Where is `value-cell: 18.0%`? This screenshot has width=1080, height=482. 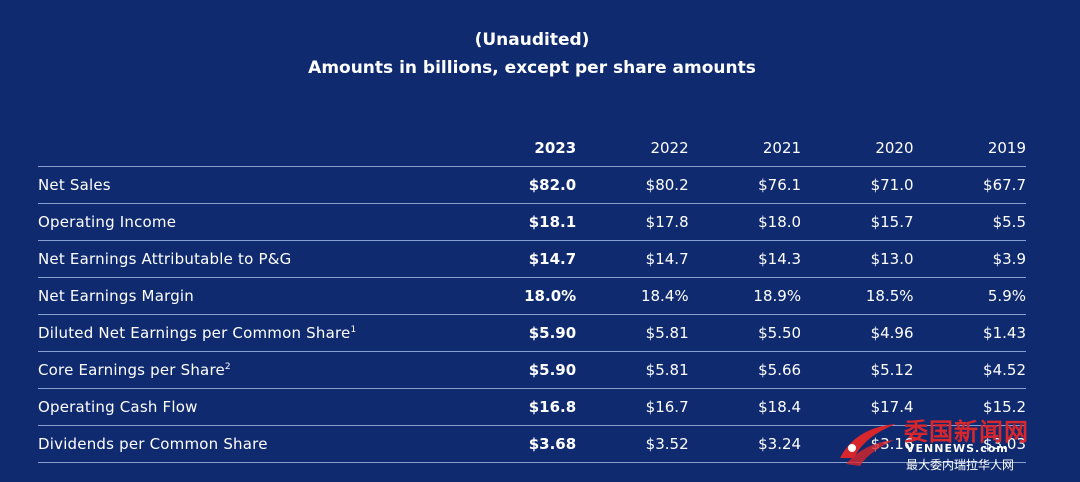 value-cell: 18.0% is located at coordinates (520, 296).